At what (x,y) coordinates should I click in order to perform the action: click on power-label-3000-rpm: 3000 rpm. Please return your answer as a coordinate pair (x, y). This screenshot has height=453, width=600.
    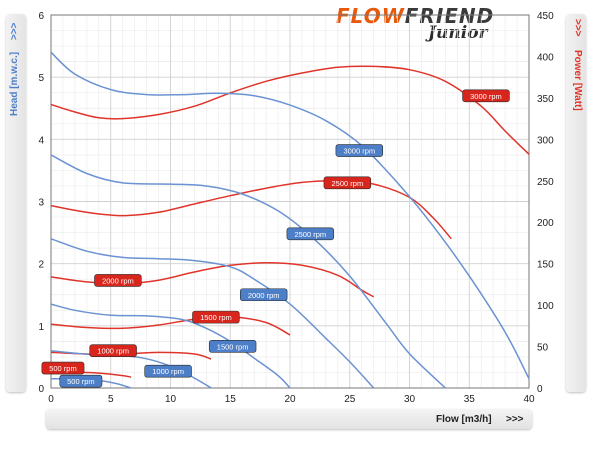
    Looking at the image, I should click on (486, 96).